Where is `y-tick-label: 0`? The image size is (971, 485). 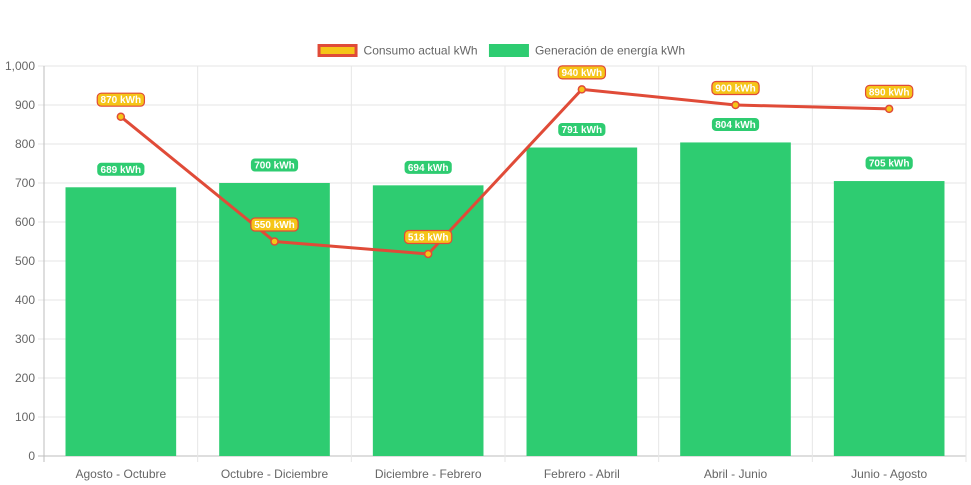 y-tick-label: 0 is located at coordinates (31, 456).